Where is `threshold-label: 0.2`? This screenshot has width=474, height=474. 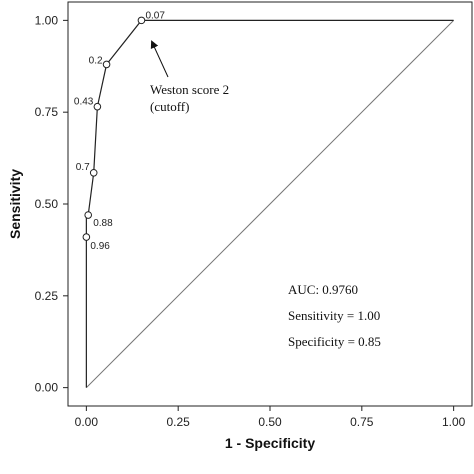
threshold-label: 0.2 is located at coordinates (96, 60).